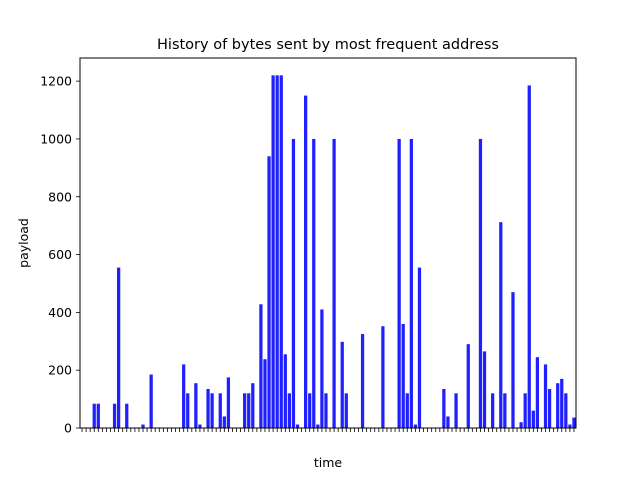 This screenshot has width=640, height=480. I want to click on y-tick-label: 800, so click(60, 196).